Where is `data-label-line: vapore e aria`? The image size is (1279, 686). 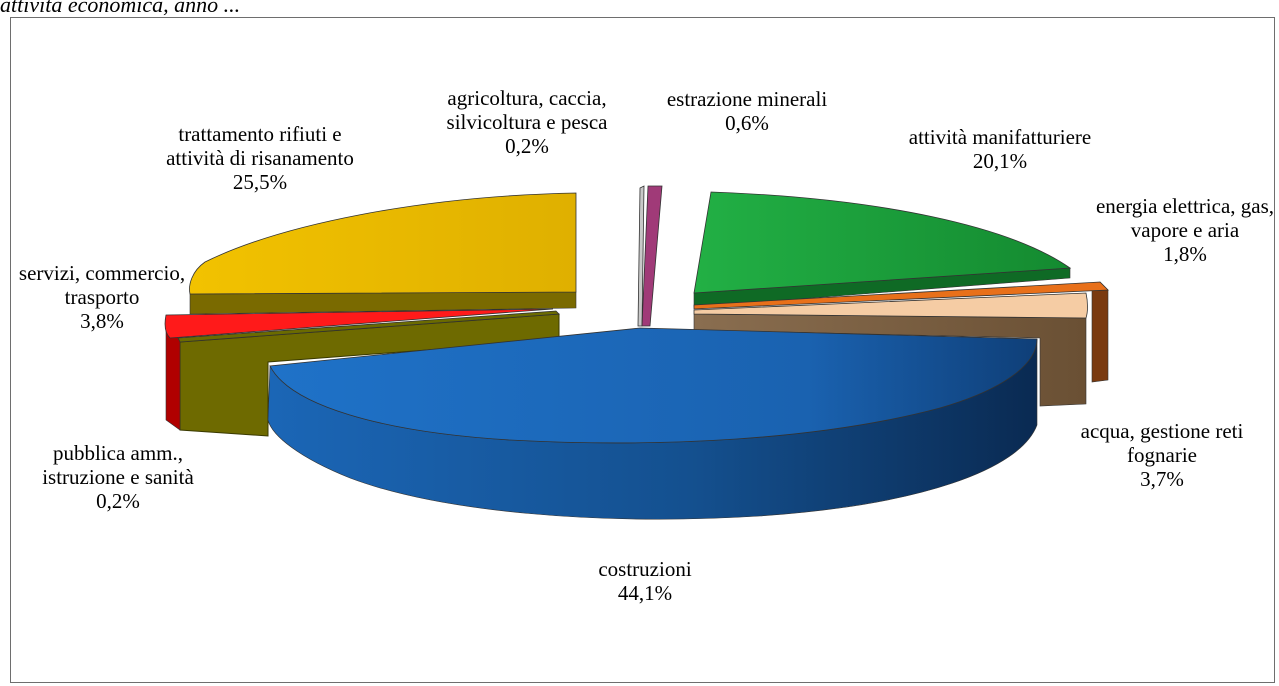 data-label-line: vapore e aria is located at coordinates (1185, 230).